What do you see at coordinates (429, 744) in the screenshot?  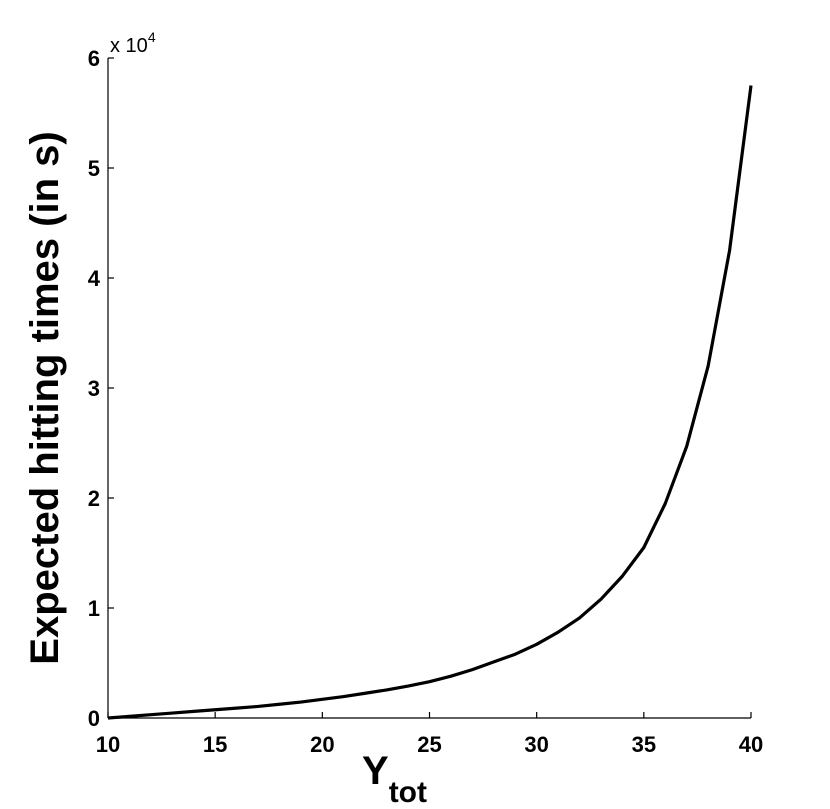 I see `x-tick-label: 25` at bounding box center [429, 744].